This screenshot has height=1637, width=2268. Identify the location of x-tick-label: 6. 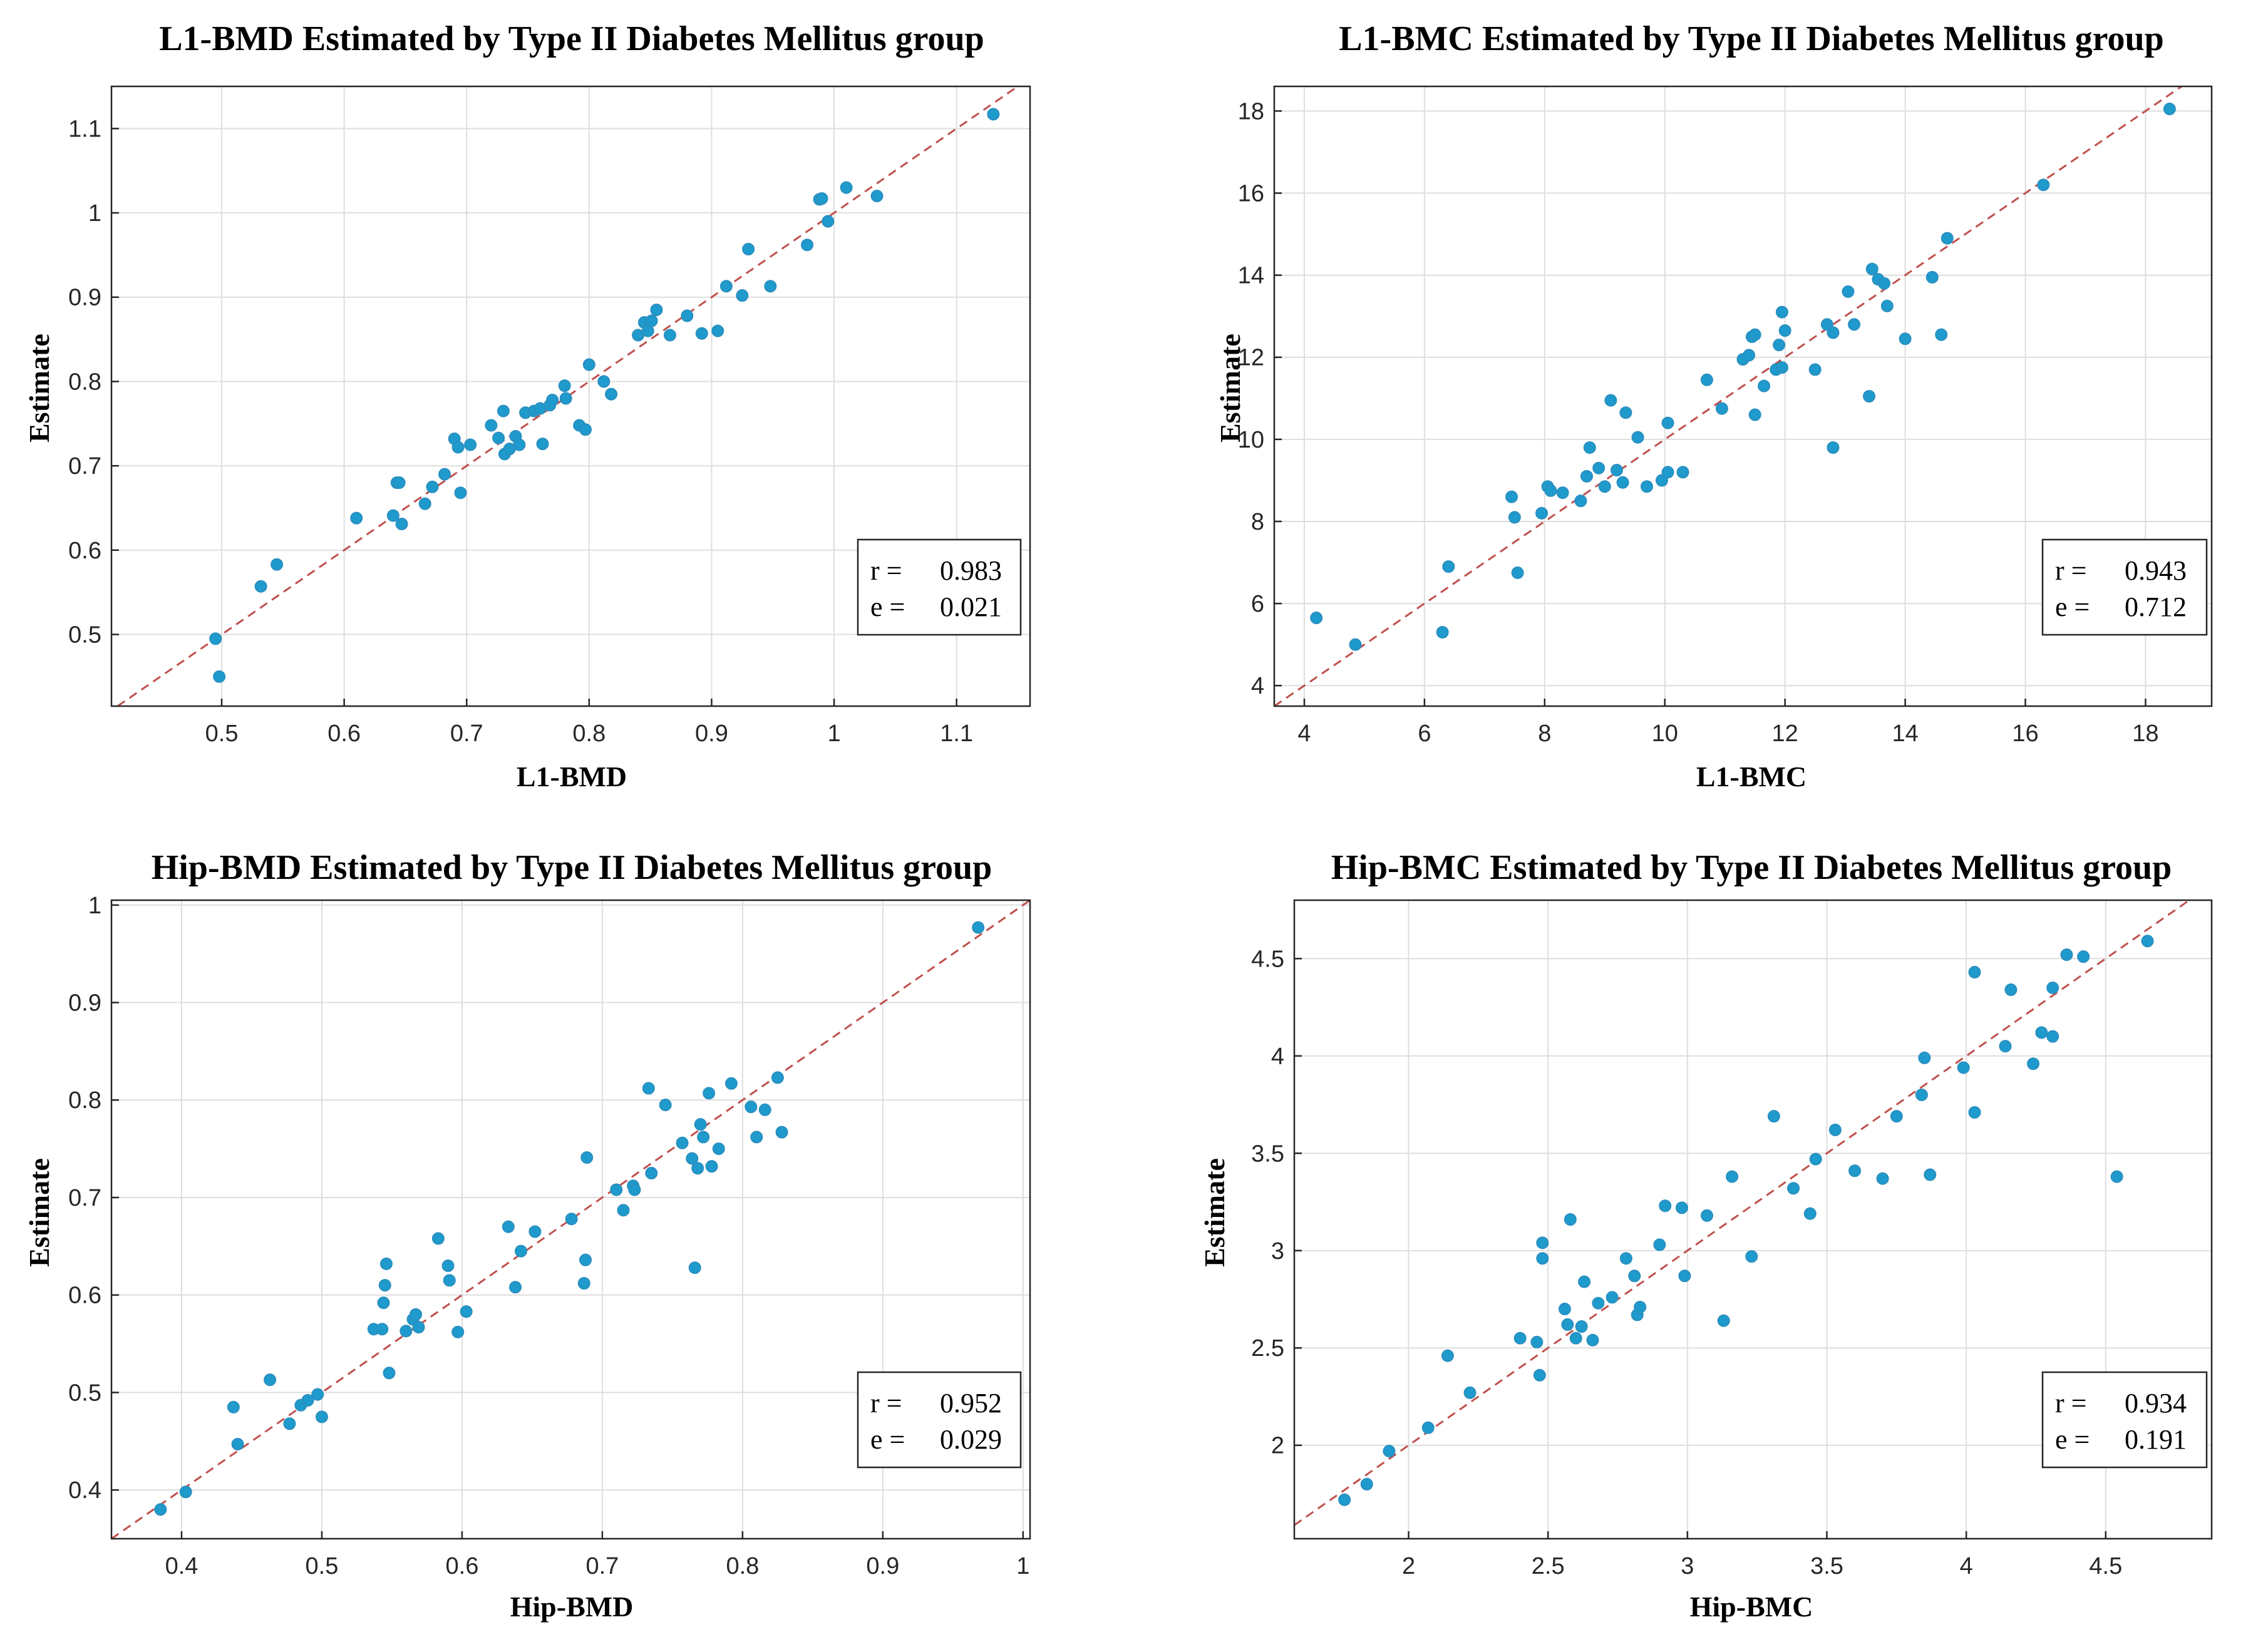
(1424, 734).